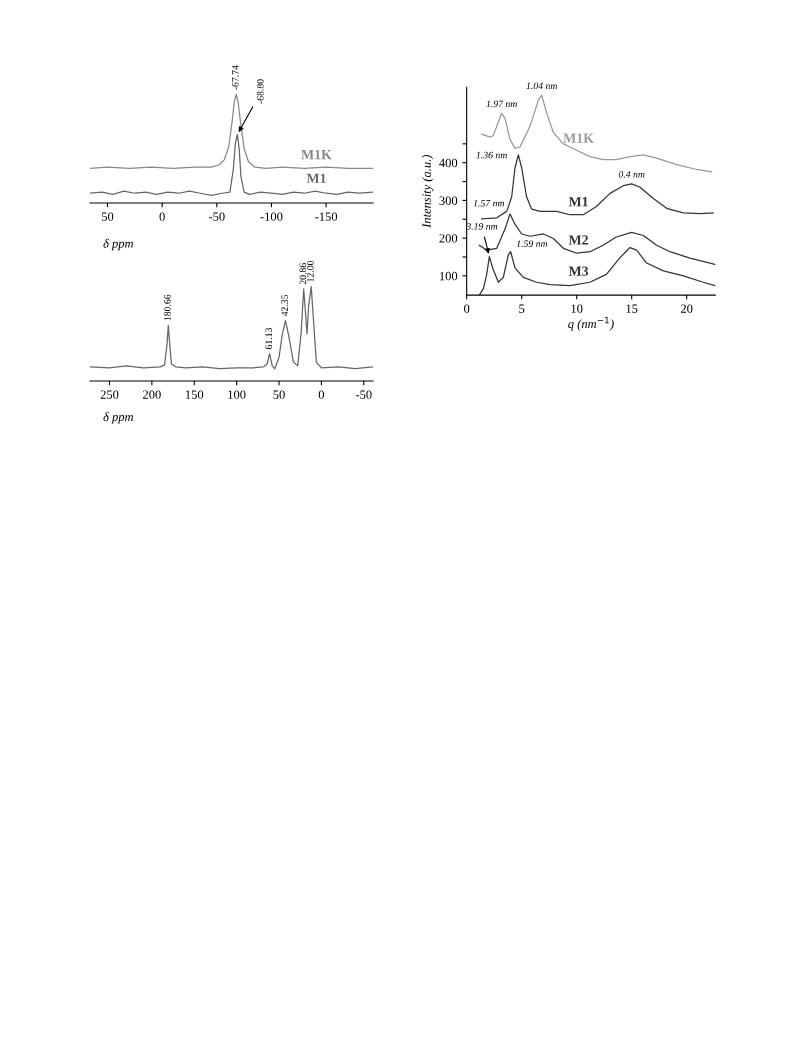 This screenshot has width=793, height=1039. What do you see at coordinates (303, 274) in the screenshot?
I see `annotation: 20.86` at bounding box center [303, 274].